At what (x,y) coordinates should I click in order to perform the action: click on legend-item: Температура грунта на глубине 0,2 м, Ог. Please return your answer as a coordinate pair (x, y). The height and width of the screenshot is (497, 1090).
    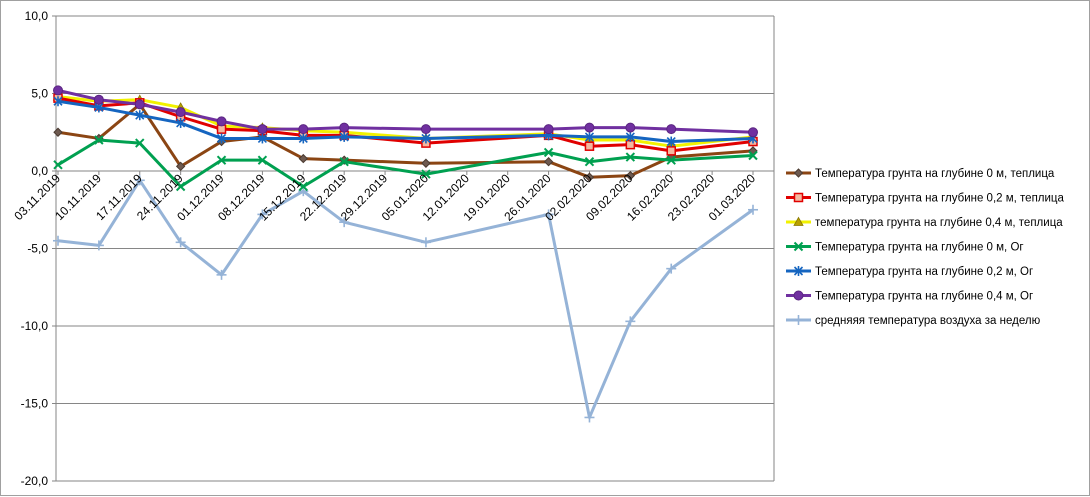
    Looking at the image, I should click on (909, 272).